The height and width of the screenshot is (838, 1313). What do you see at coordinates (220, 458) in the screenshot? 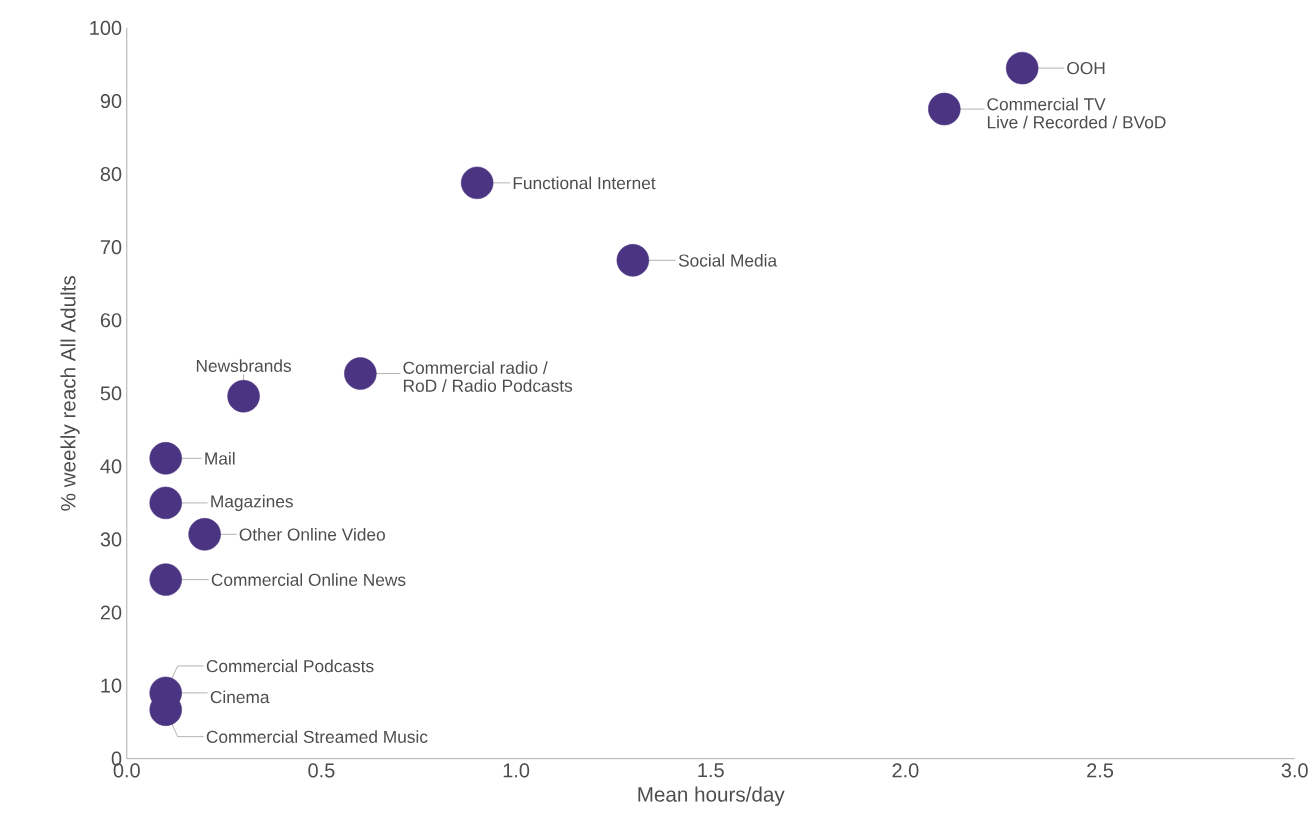
I see `annotation: Mail` at bounding box center [220, 458].